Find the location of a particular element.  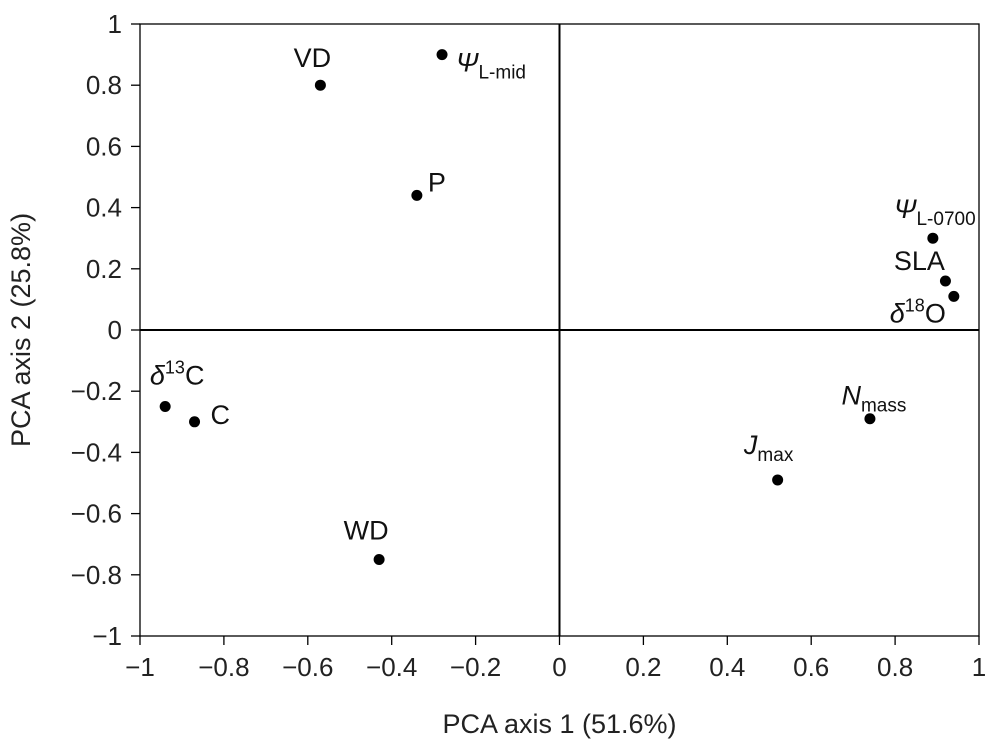

point-sla is located at coordinates (945, 281).